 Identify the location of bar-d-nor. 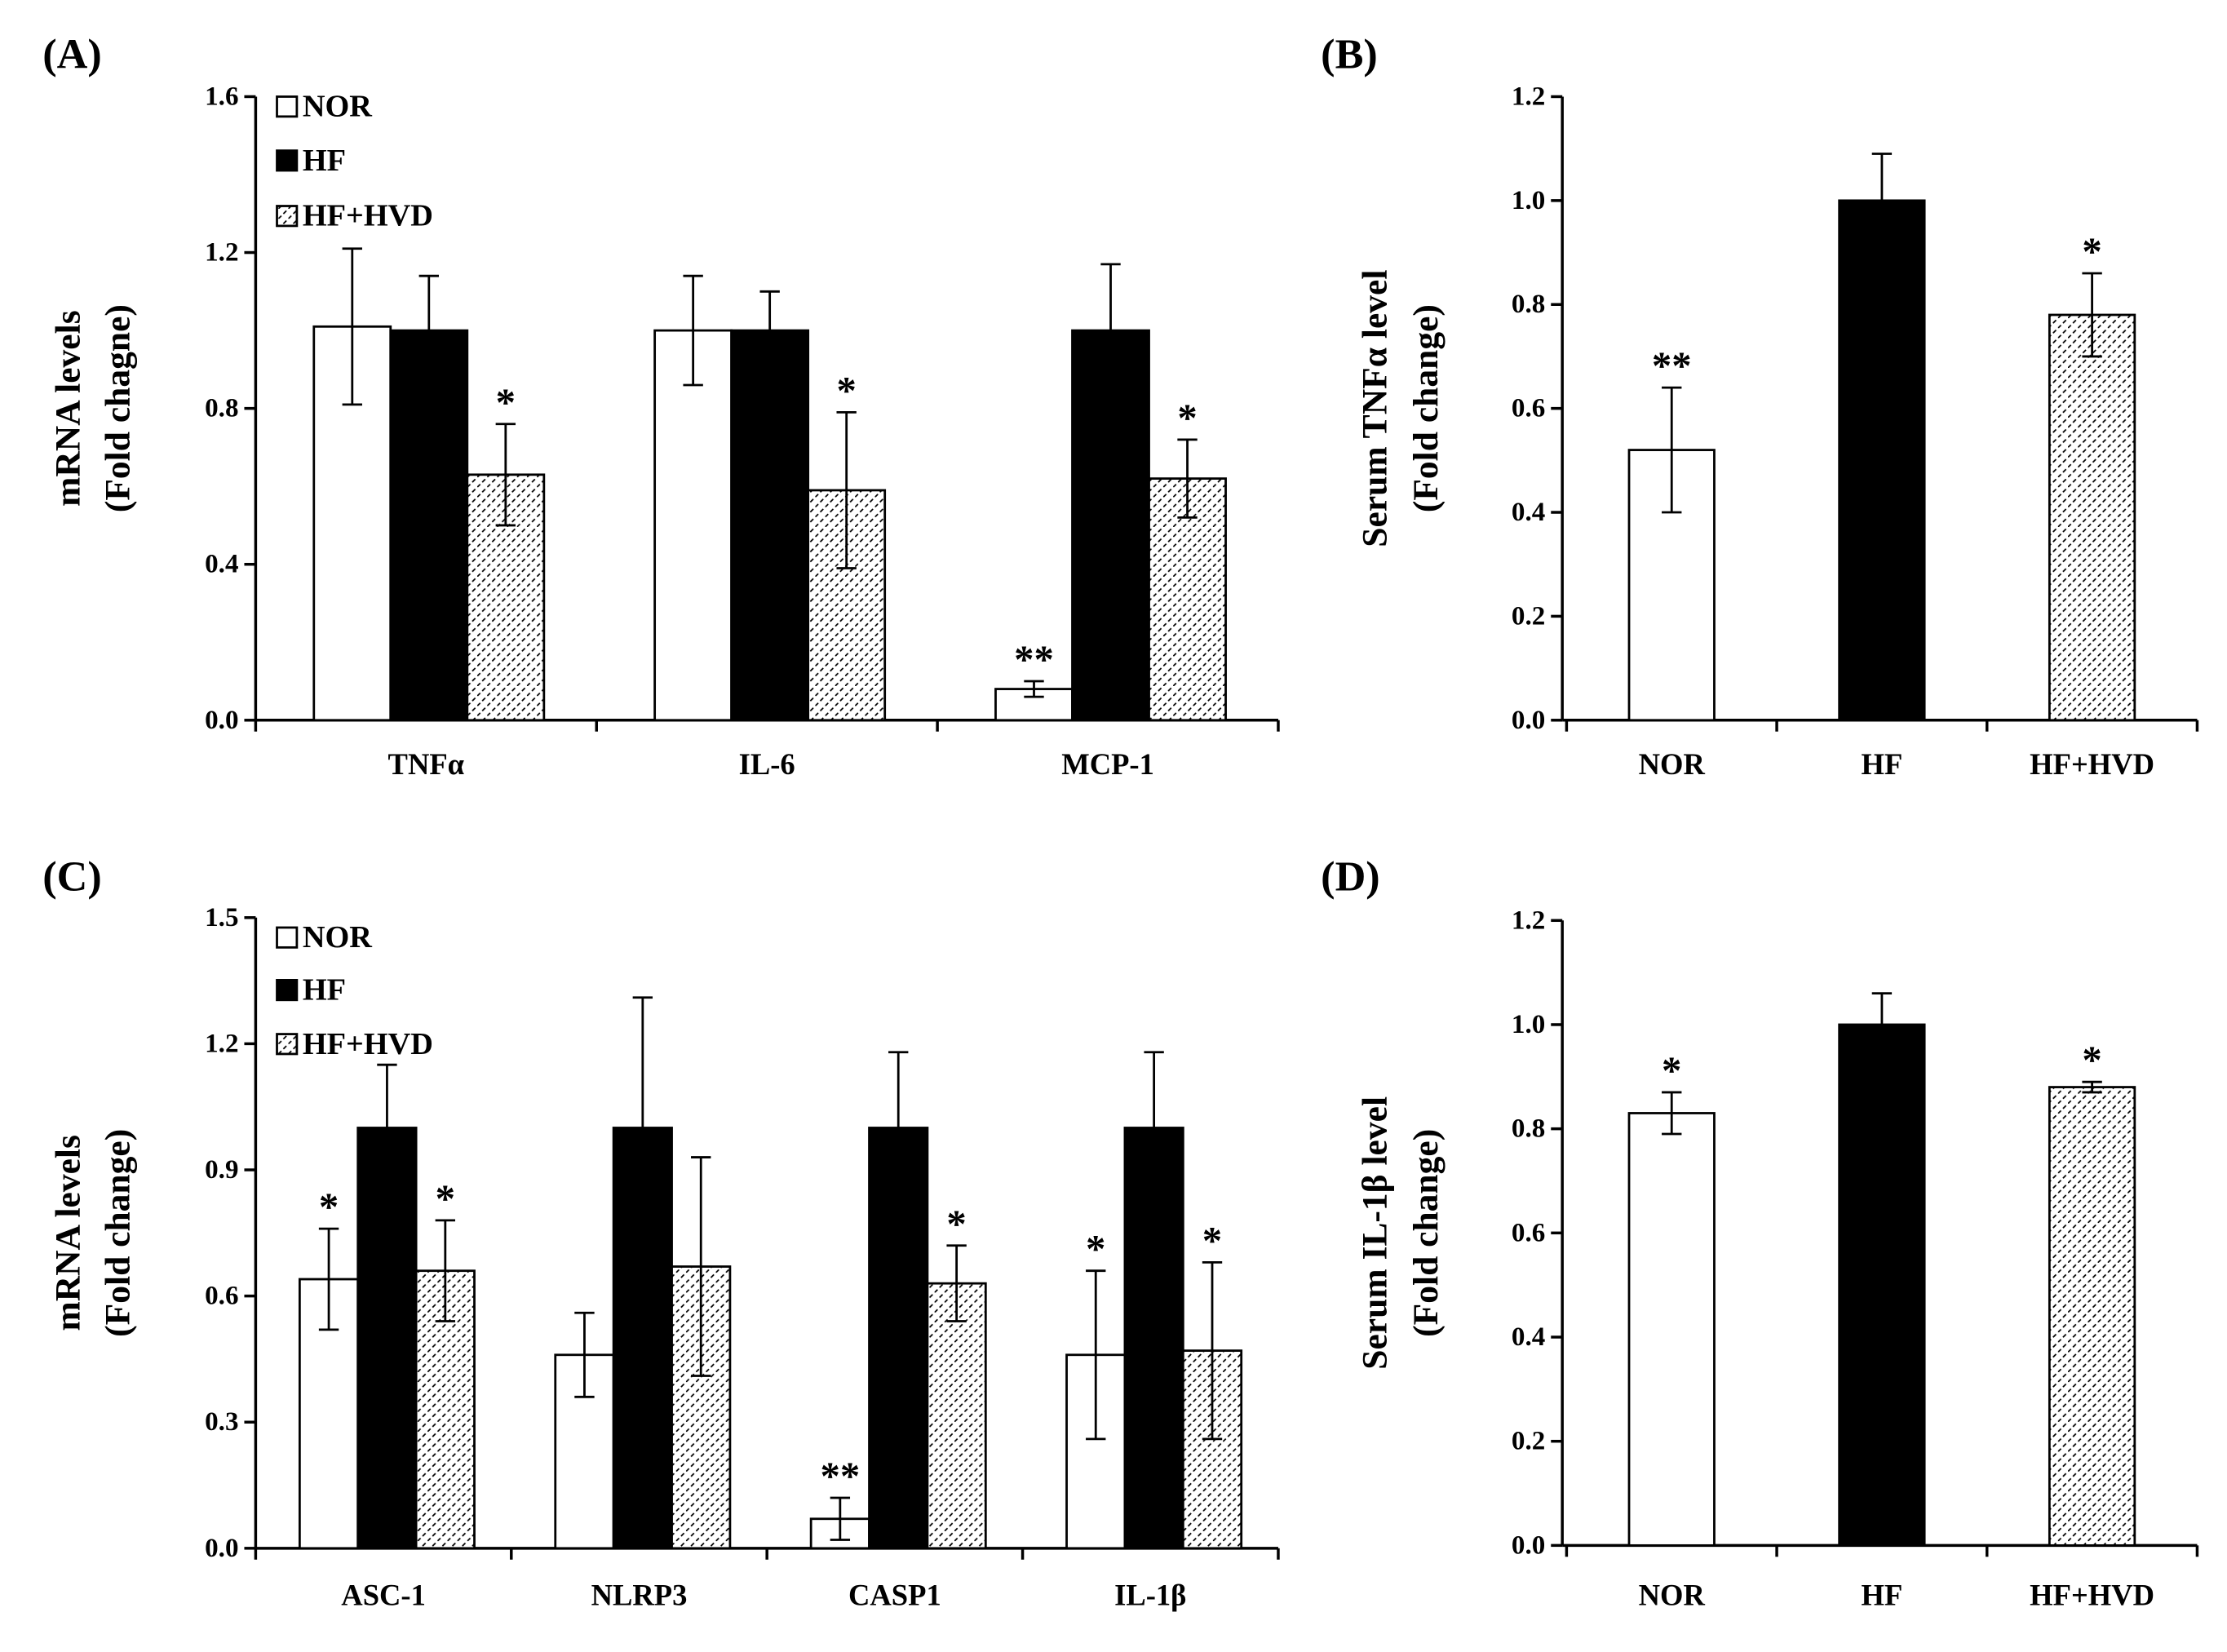
(1671, 1329).